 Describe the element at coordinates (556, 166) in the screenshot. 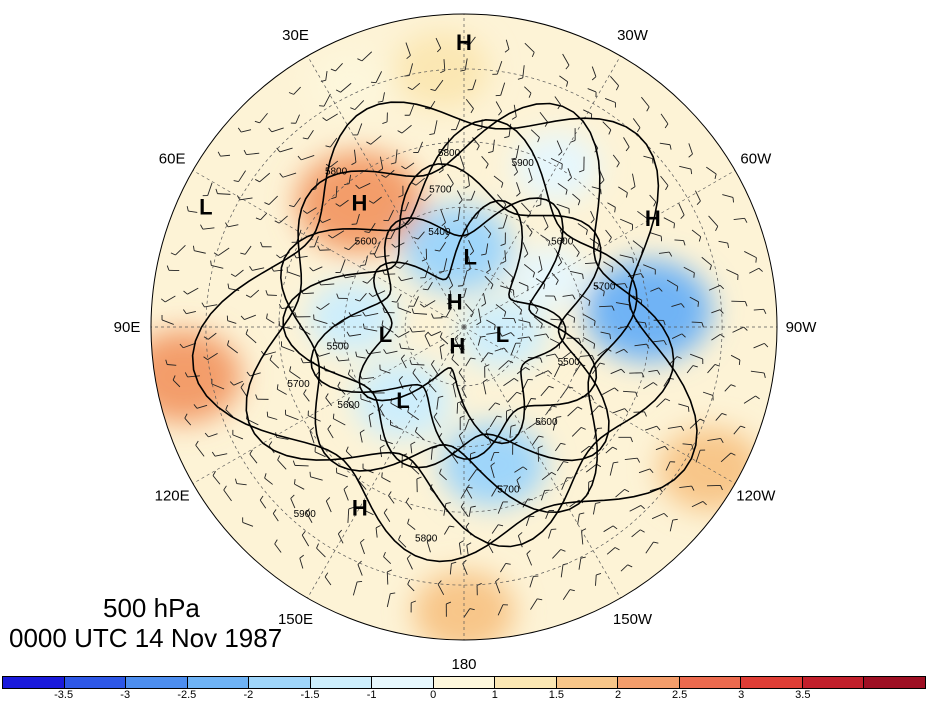

I see `anomaly-blob` at that location.